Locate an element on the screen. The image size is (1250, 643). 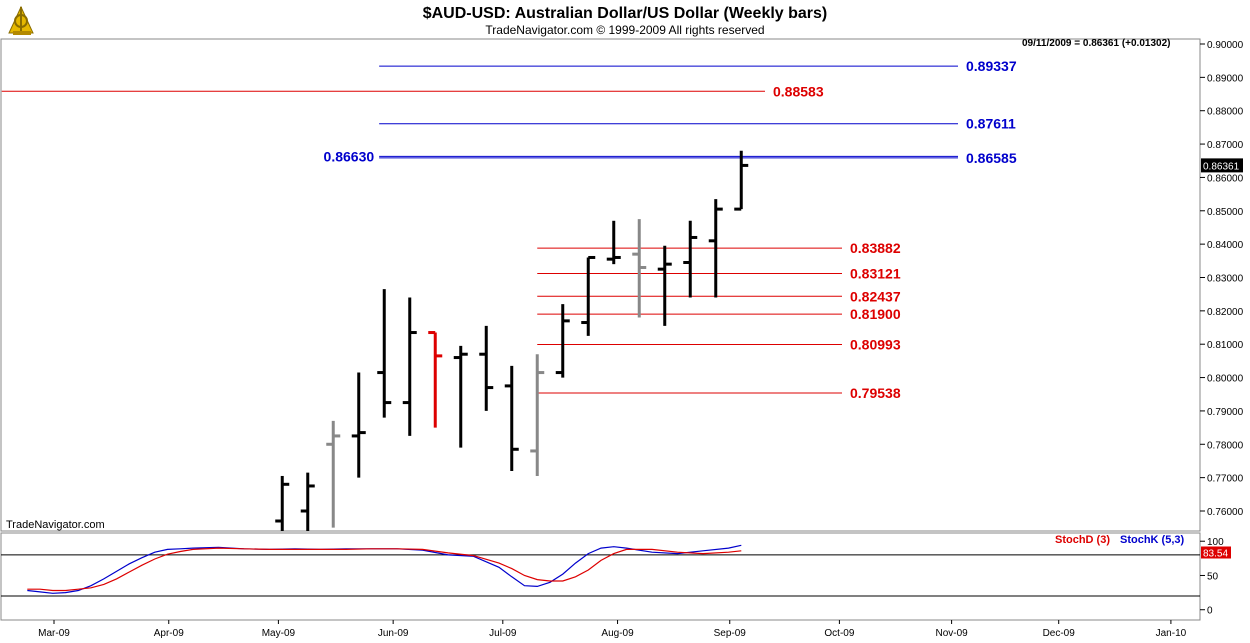
time-tick-label: Jan-10 is located at coordinates (1171, 633).